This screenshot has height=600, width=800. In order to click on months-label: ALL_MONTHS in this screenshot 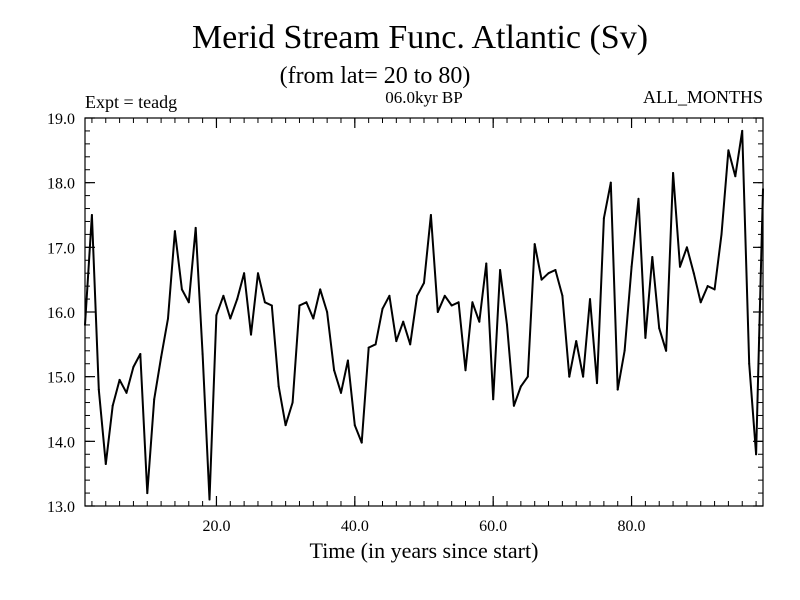, I will do `click(703, 97)`.